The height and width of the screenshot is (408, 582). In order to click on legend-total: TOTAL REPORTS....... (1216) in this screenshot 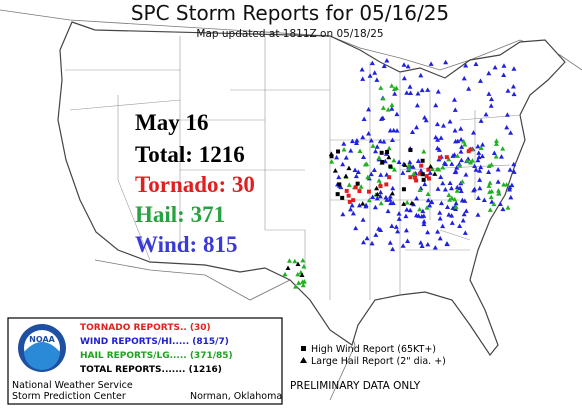, I will do `click(151, 370)`.